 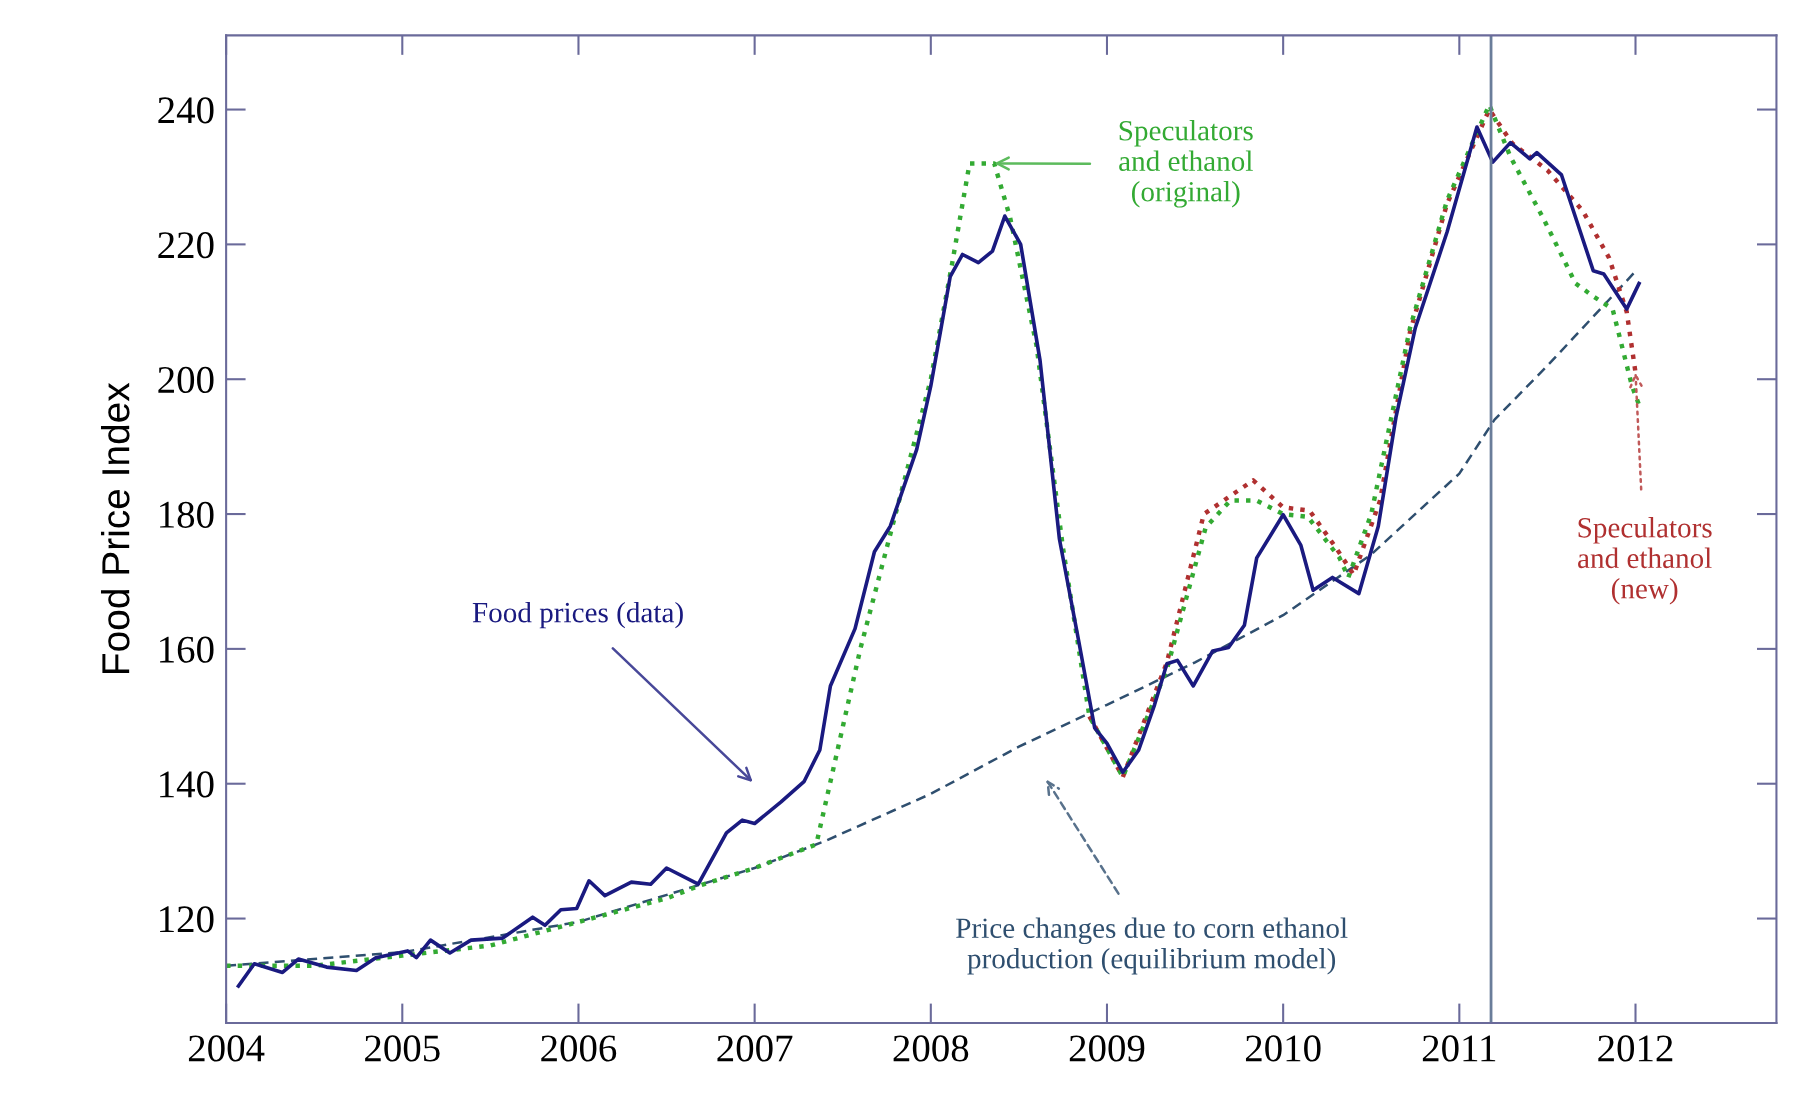 I want to click on y-tick-label: 180, so click(x=187, y=514).